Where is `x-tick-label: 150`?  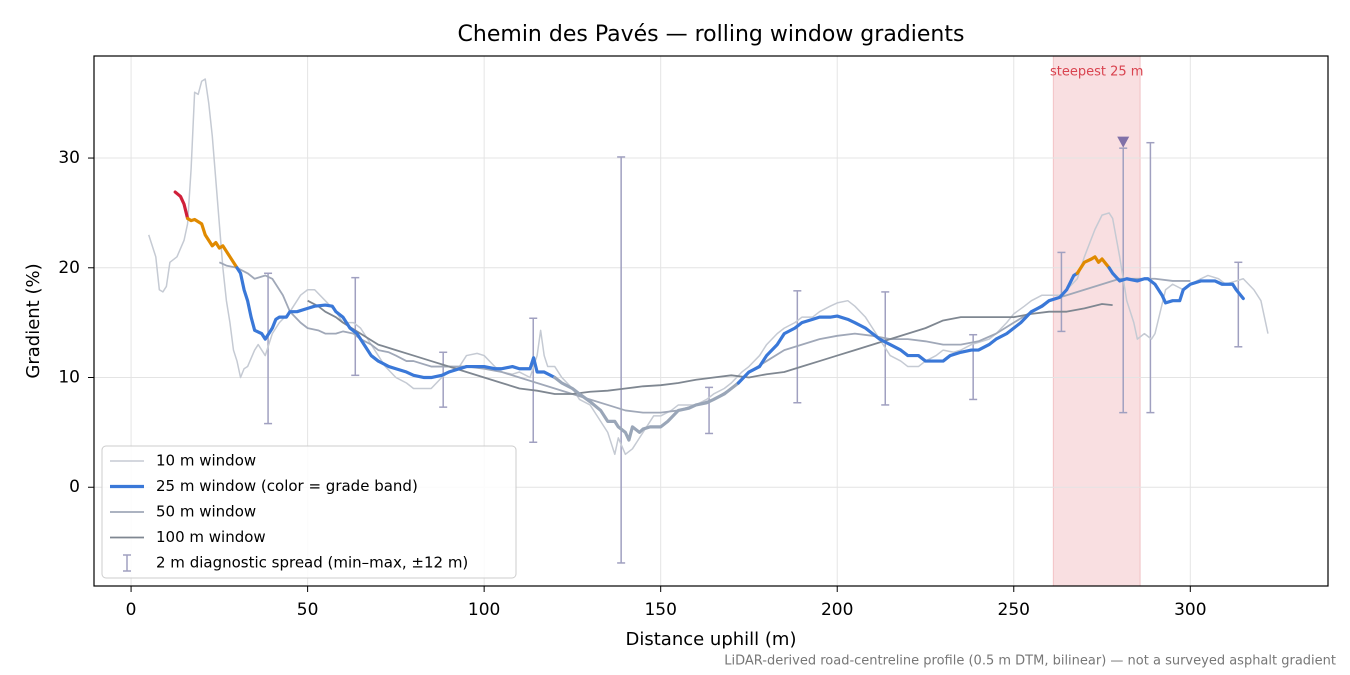
x-tick-label: 150 is located at coordinates (660, 610).